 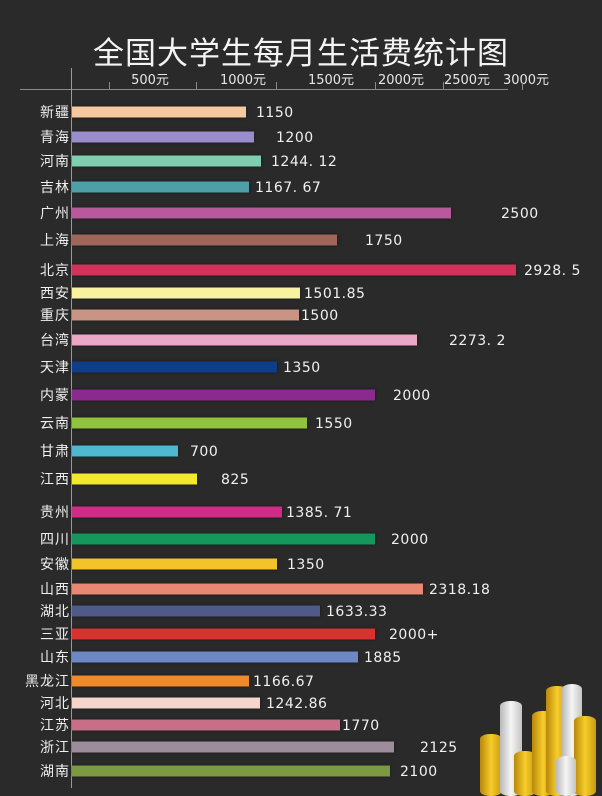 What do you see at coordinates (55, 612) in the screenshot?
I see `category-label: 湖北` at bounding box center [55, 612].